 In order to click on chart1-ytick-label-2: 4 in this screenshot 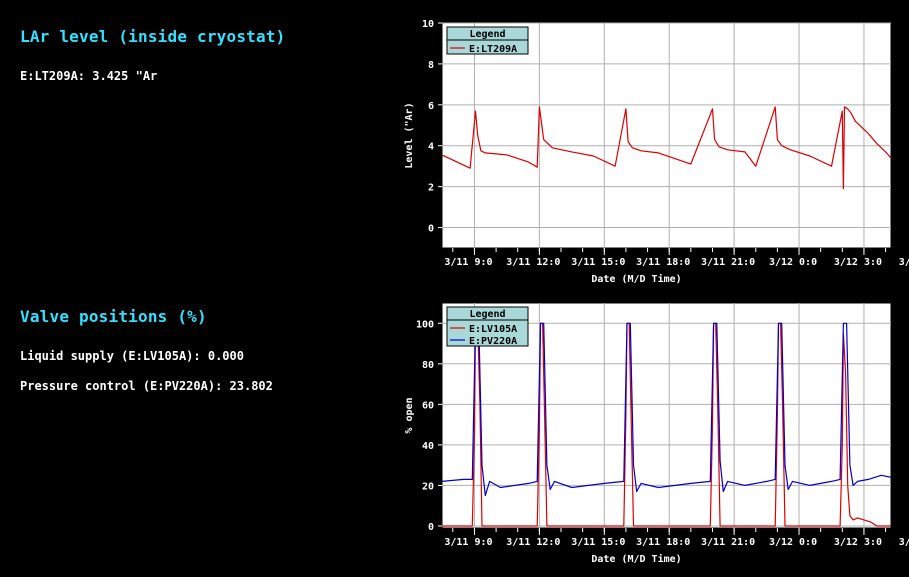, I will do `click(431, 147)`.